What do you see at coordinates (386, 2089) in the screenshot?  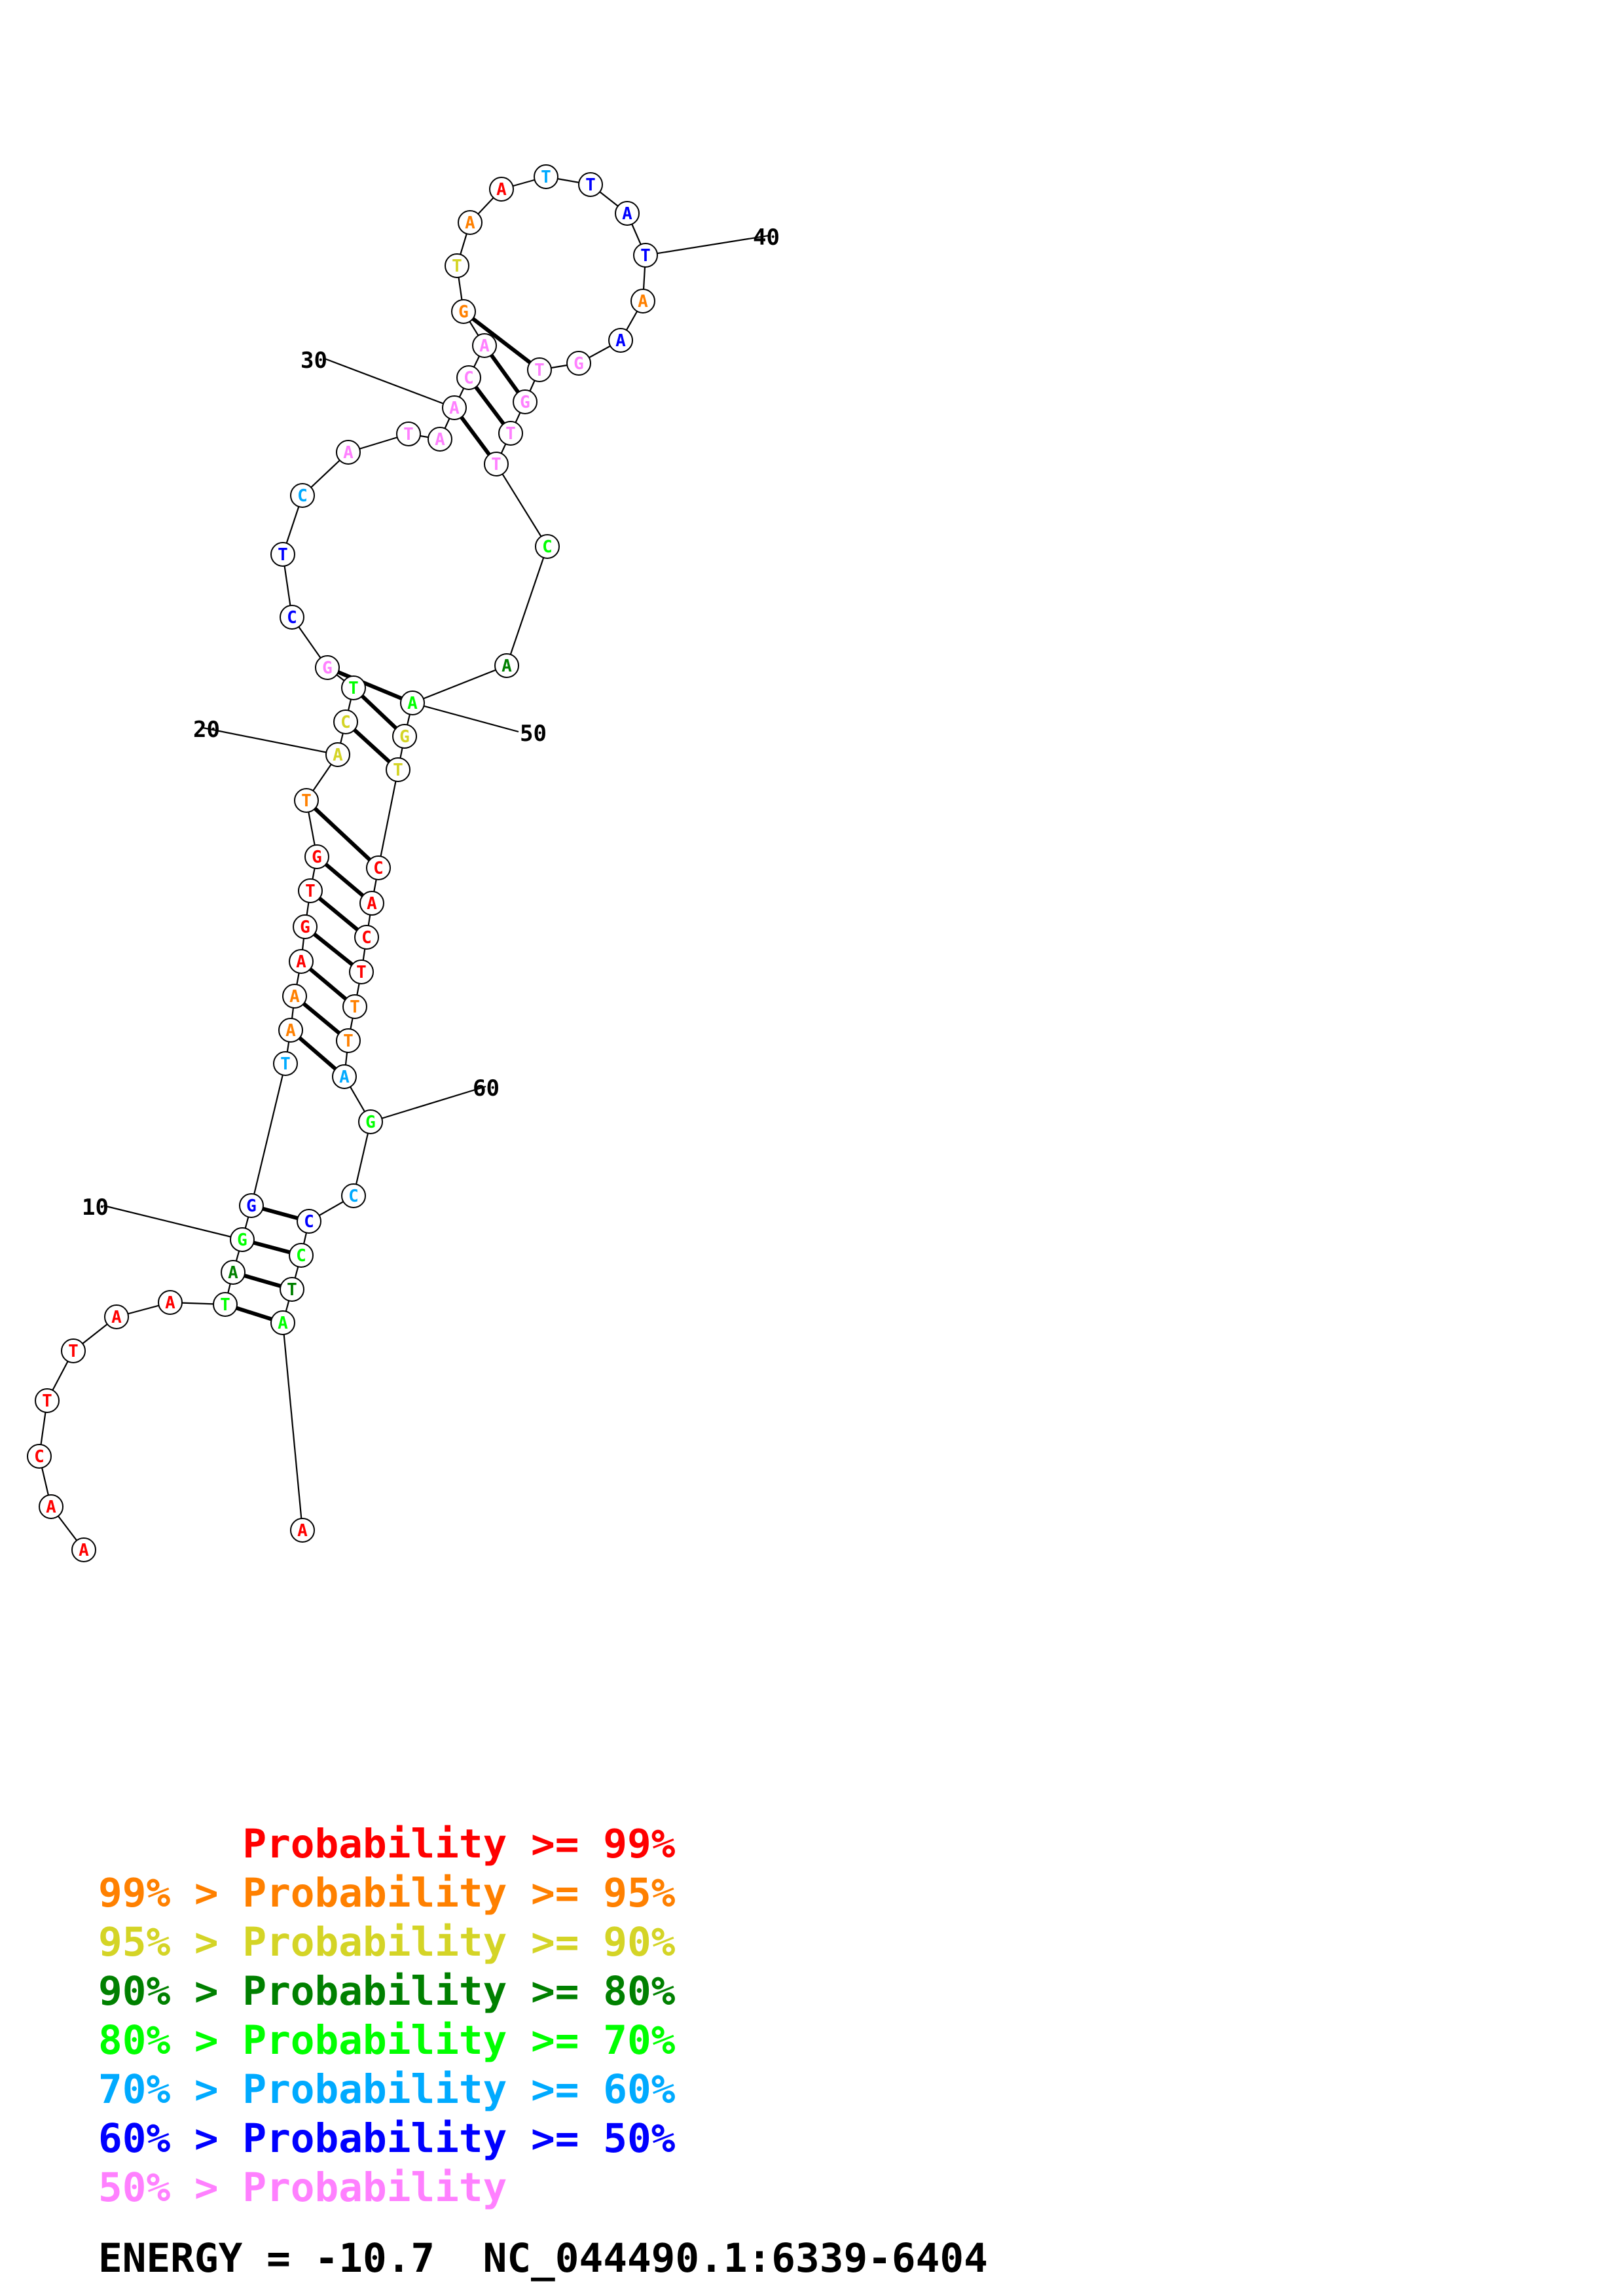 I see `legend-row: 70% > Probability >= 60%` at bounding box center [386, 2089].